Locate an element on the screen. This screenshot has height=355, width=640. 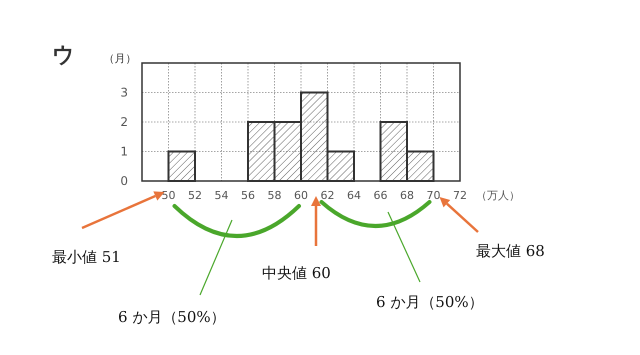
chart-title: ウ is located at coordinates (63, 55).